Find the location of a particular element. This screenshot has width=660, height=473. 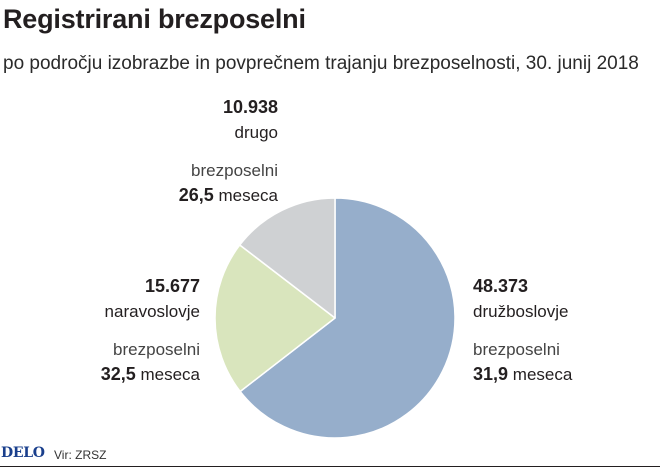

category-naravoslovje: naravoslovje is located at coordinates (152, 311).